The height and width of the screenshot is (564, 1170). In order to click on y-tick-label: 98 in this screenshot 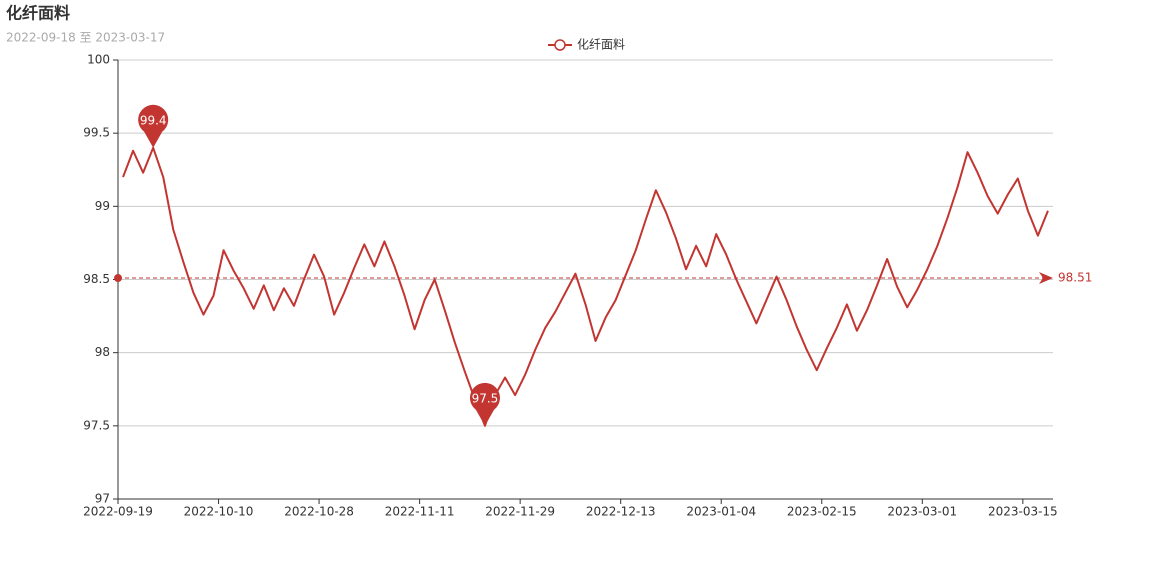, I will do `click(102, 352)`.